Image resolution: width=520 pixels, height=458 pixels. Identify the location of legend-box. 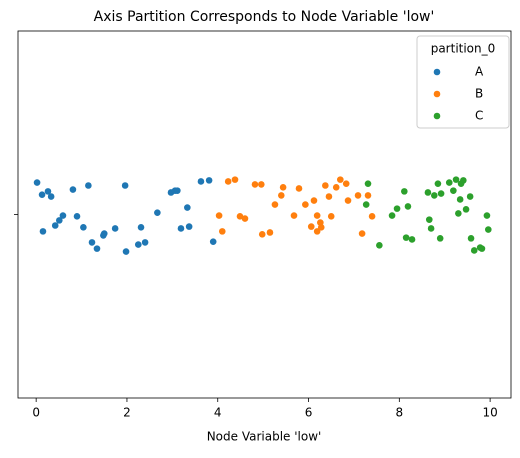
(463, 82).